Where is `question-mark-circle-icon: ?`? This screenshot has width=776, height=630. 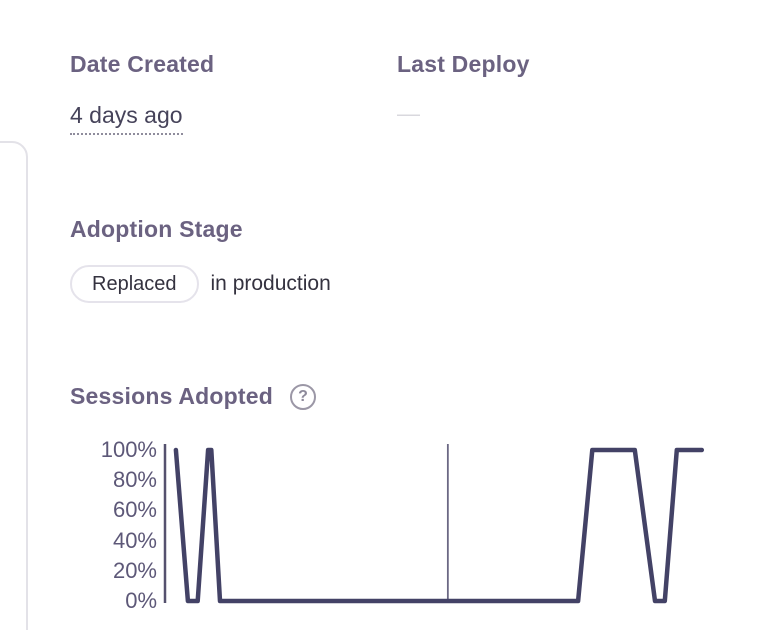 question-mark-circle-icon: ? is located at coordinates (303, 396).